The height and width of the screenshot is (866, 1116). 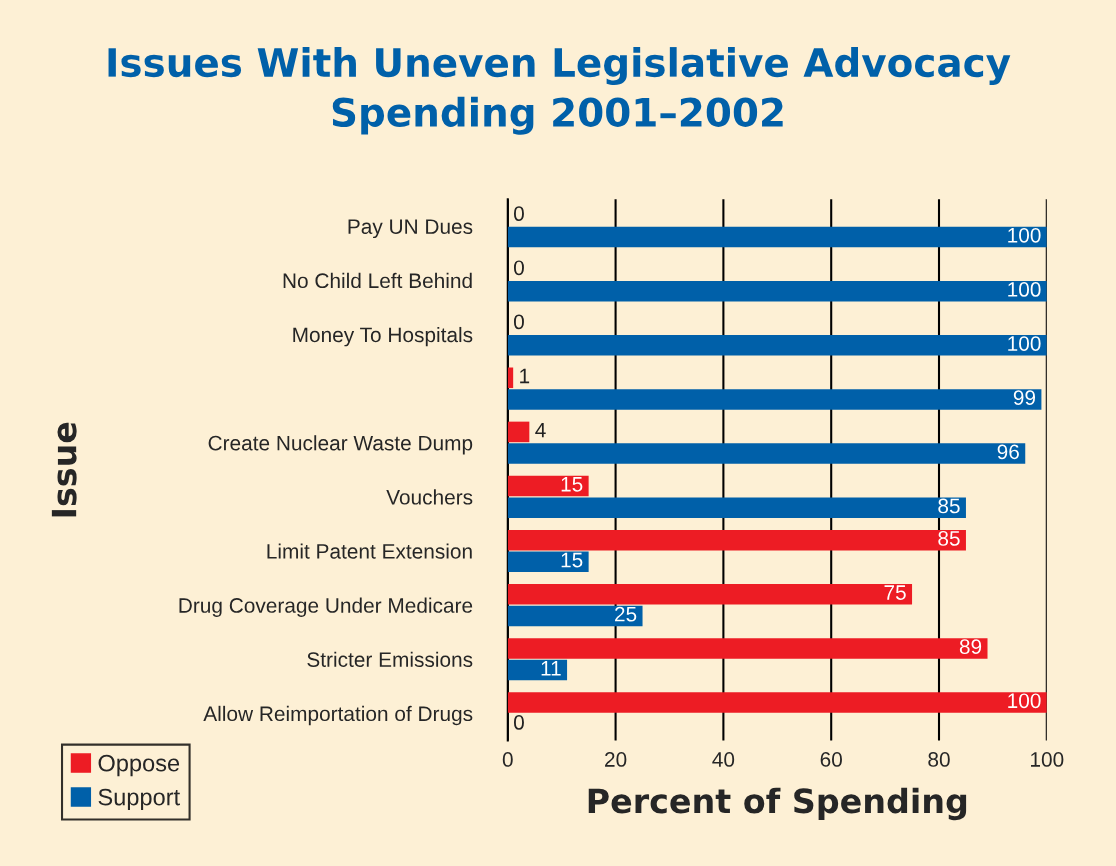 What do you see at coordinates (139, 799) in the screenshot?
I see `legend-label: Support` at bounding box center [139, 799].